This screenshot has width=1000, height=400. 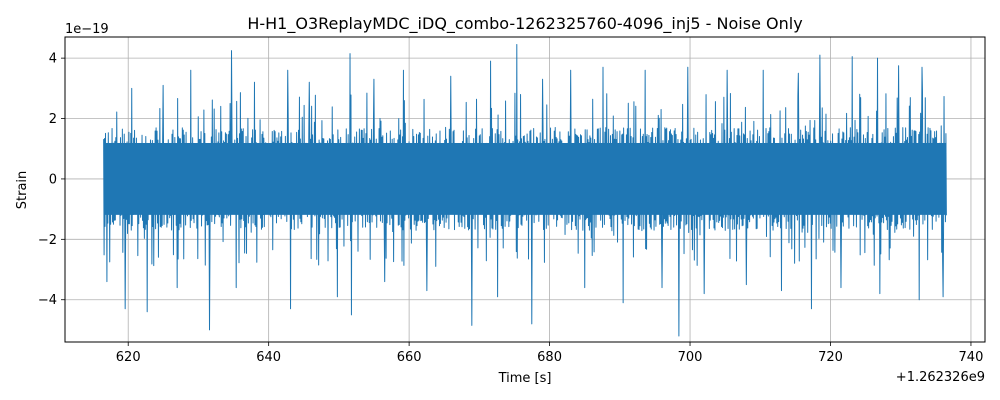 I want to click on y-tick-label: −2, so click(x=47, y=240).